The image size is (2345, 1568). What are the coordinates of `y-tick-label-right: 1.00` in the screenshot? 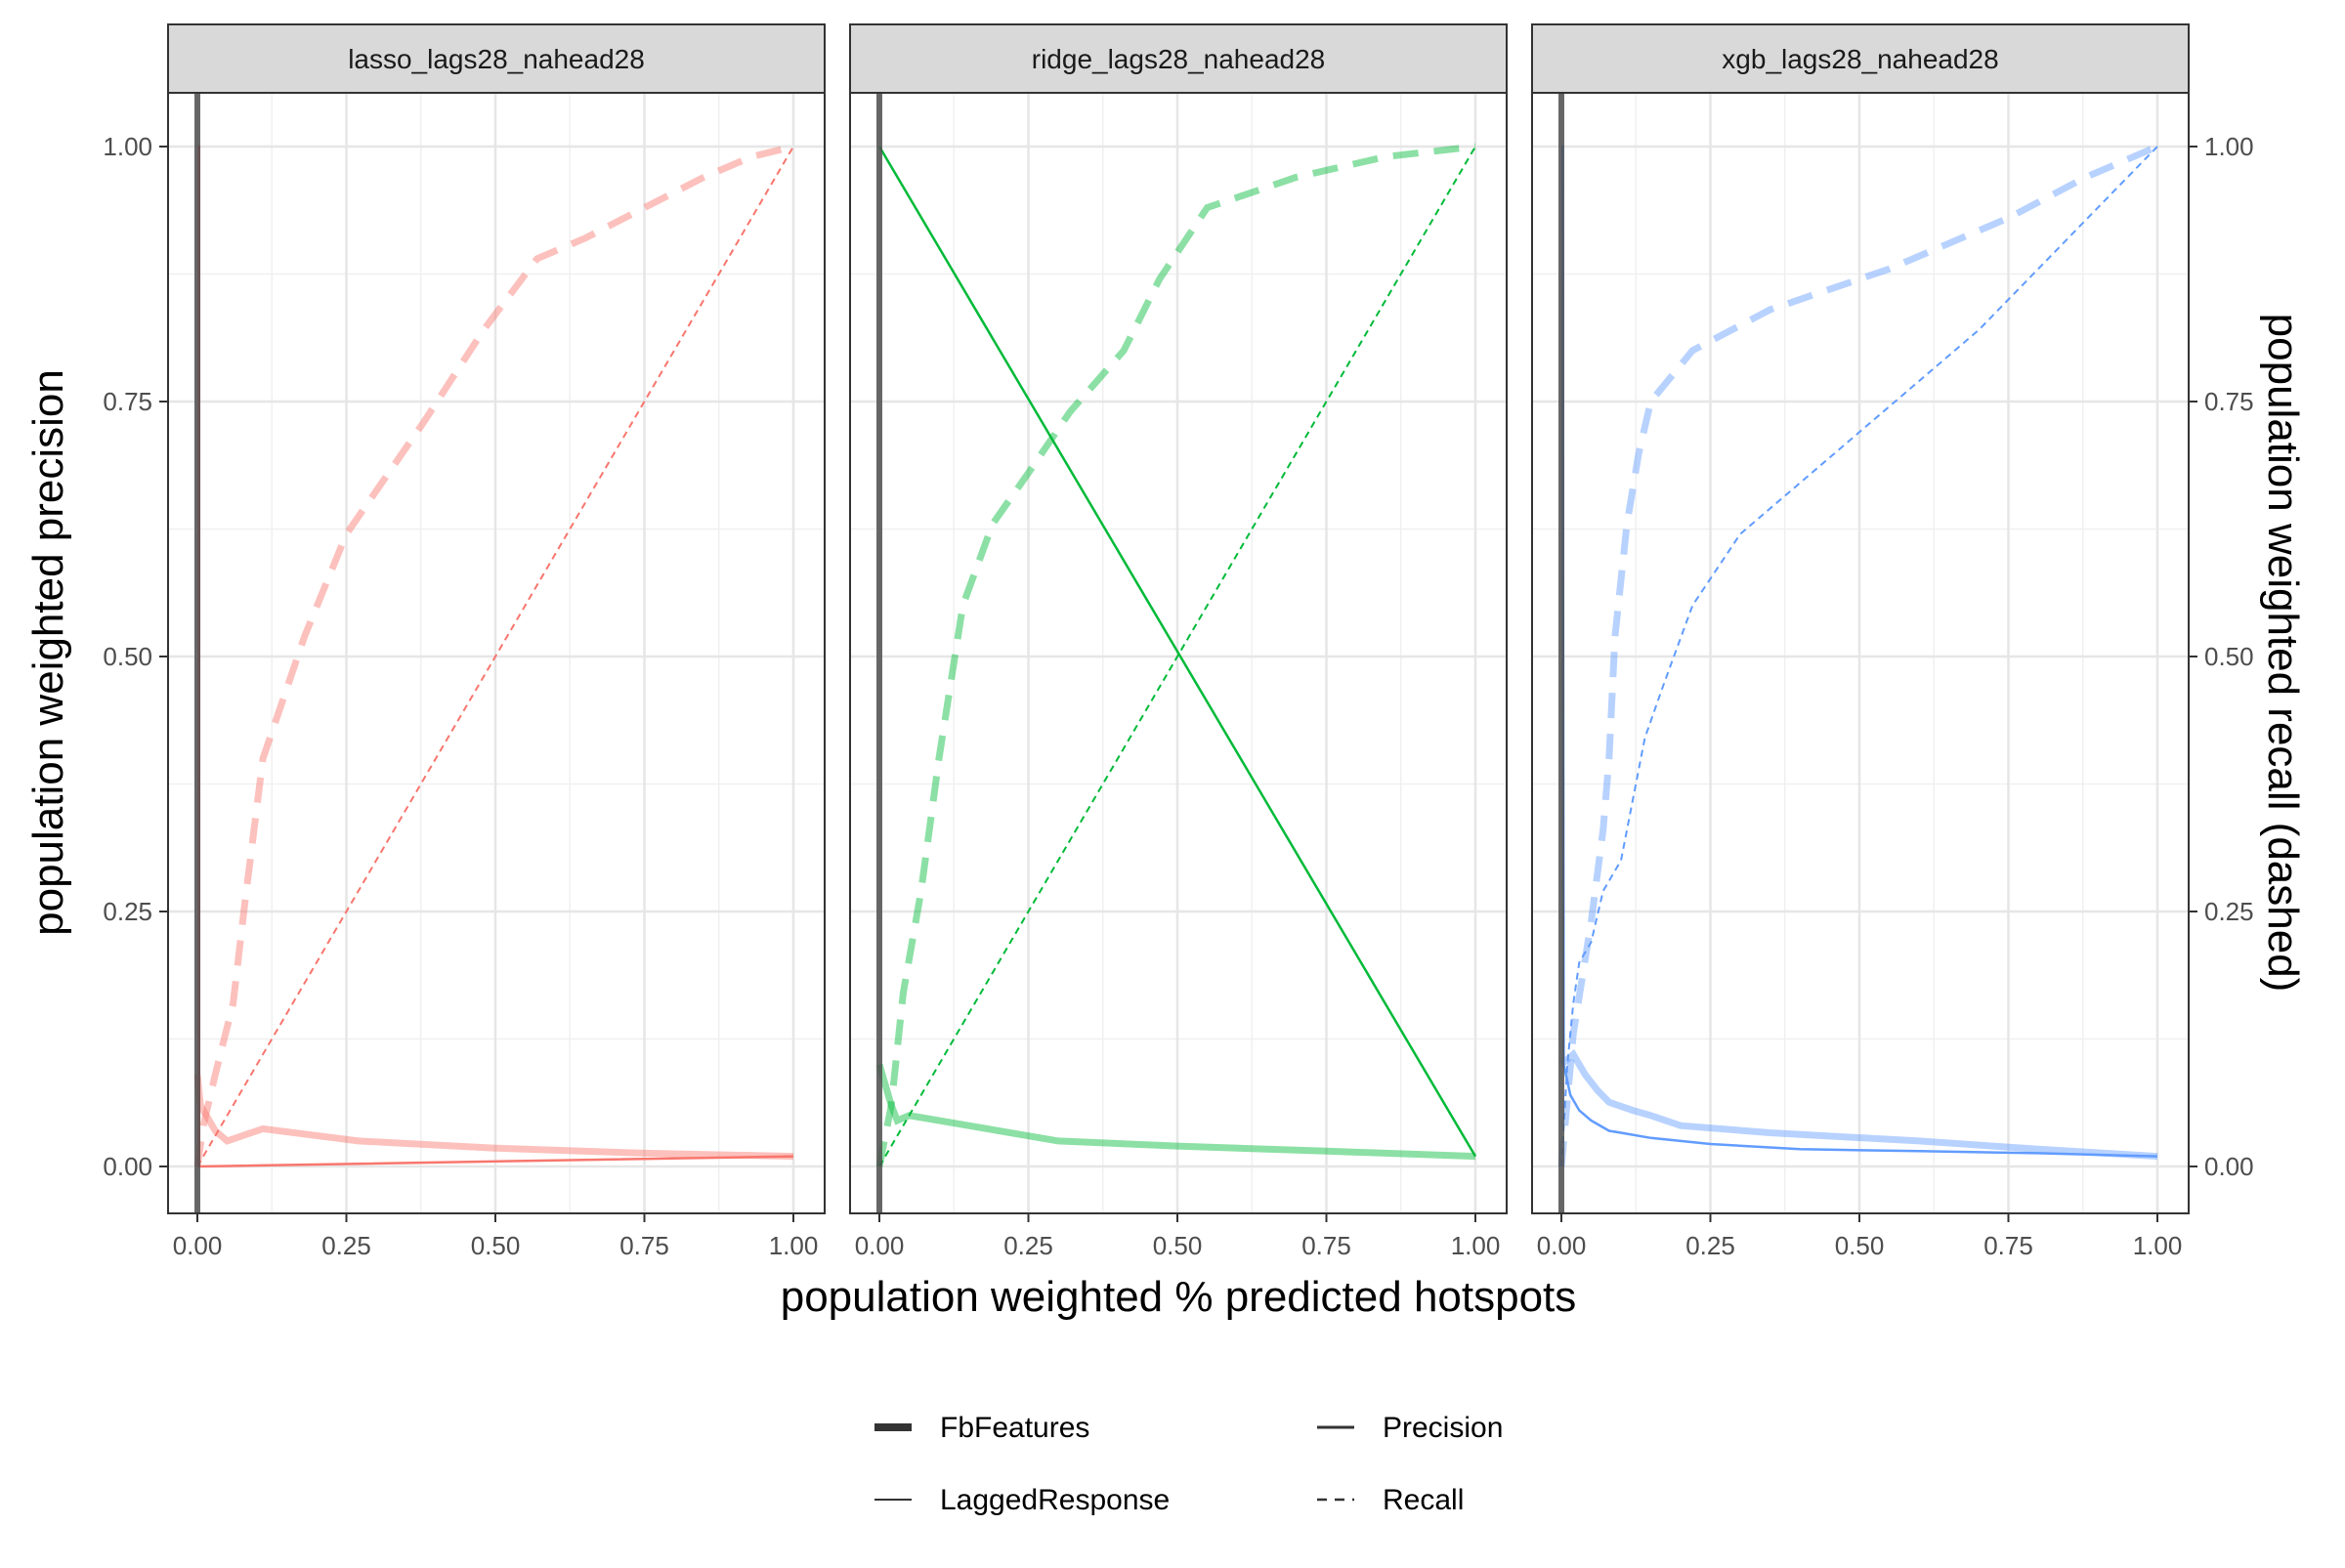 It's located at (2229, 146).